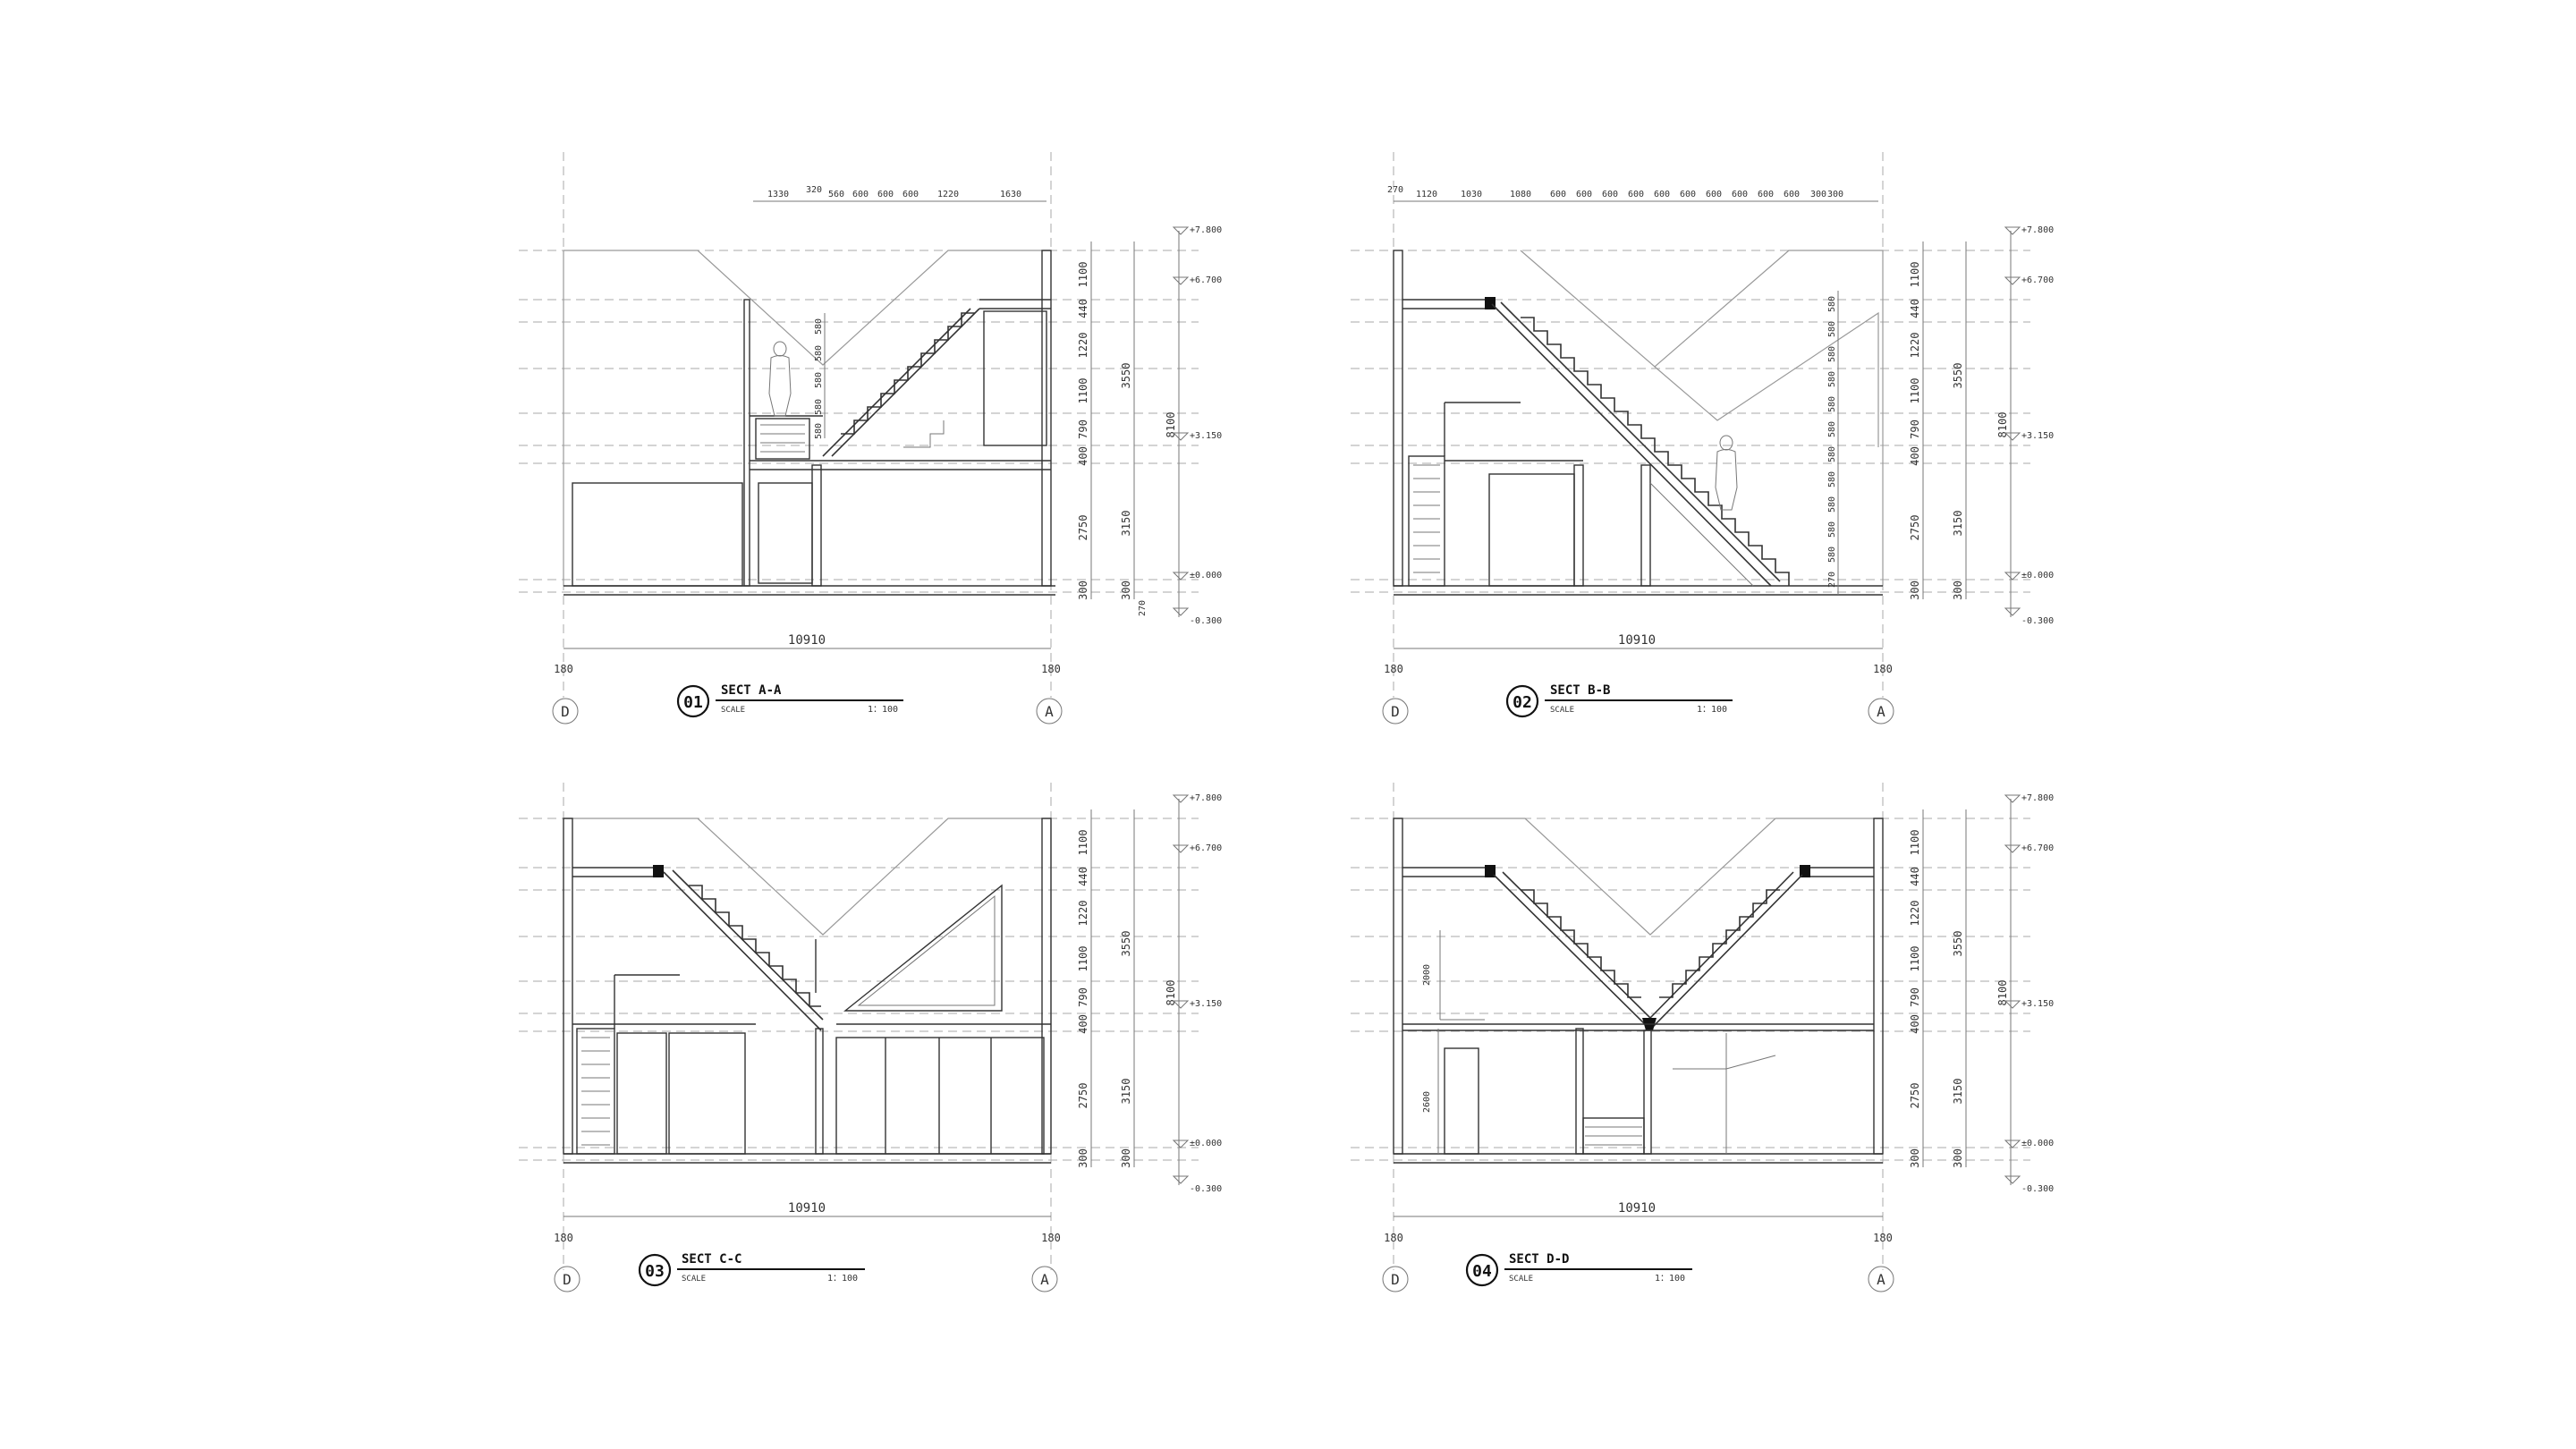 This screenshot has width=2576, height=1449. What do you see at coordinates (1471, 194) in the screenshot?
I see `svg-text: 1030` at bounding box center [1471, 194].